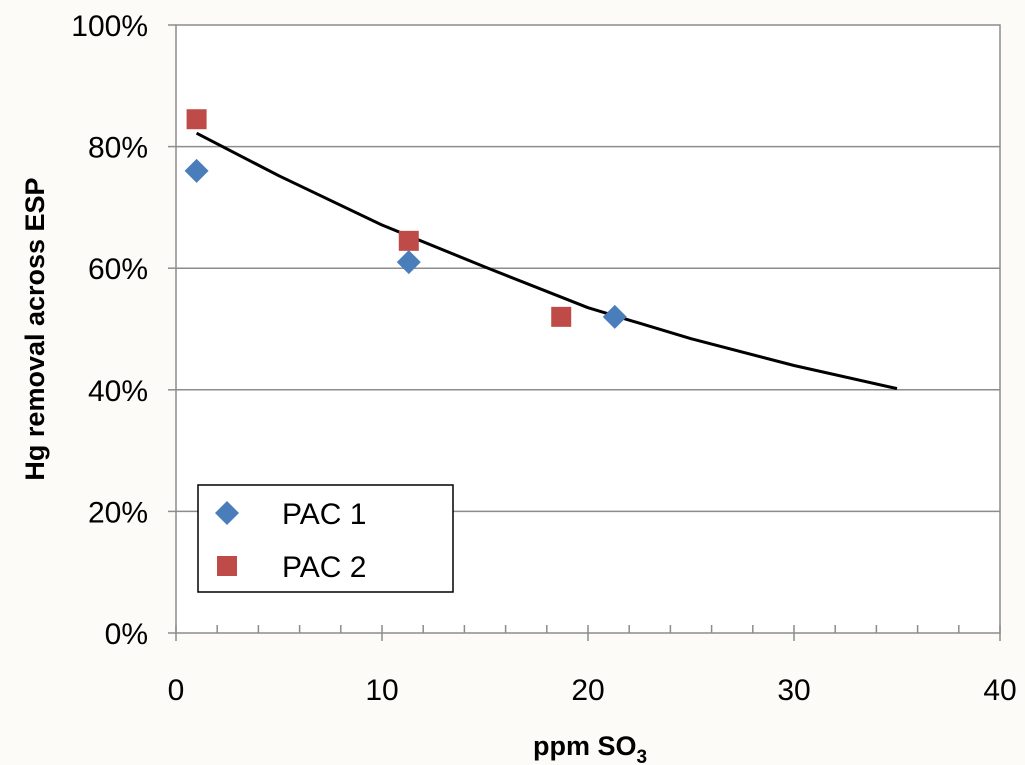 This screenshot has height=765, width=1025. I want to click on y-axis-title: Hg removal across ESP, so click(35, 328).